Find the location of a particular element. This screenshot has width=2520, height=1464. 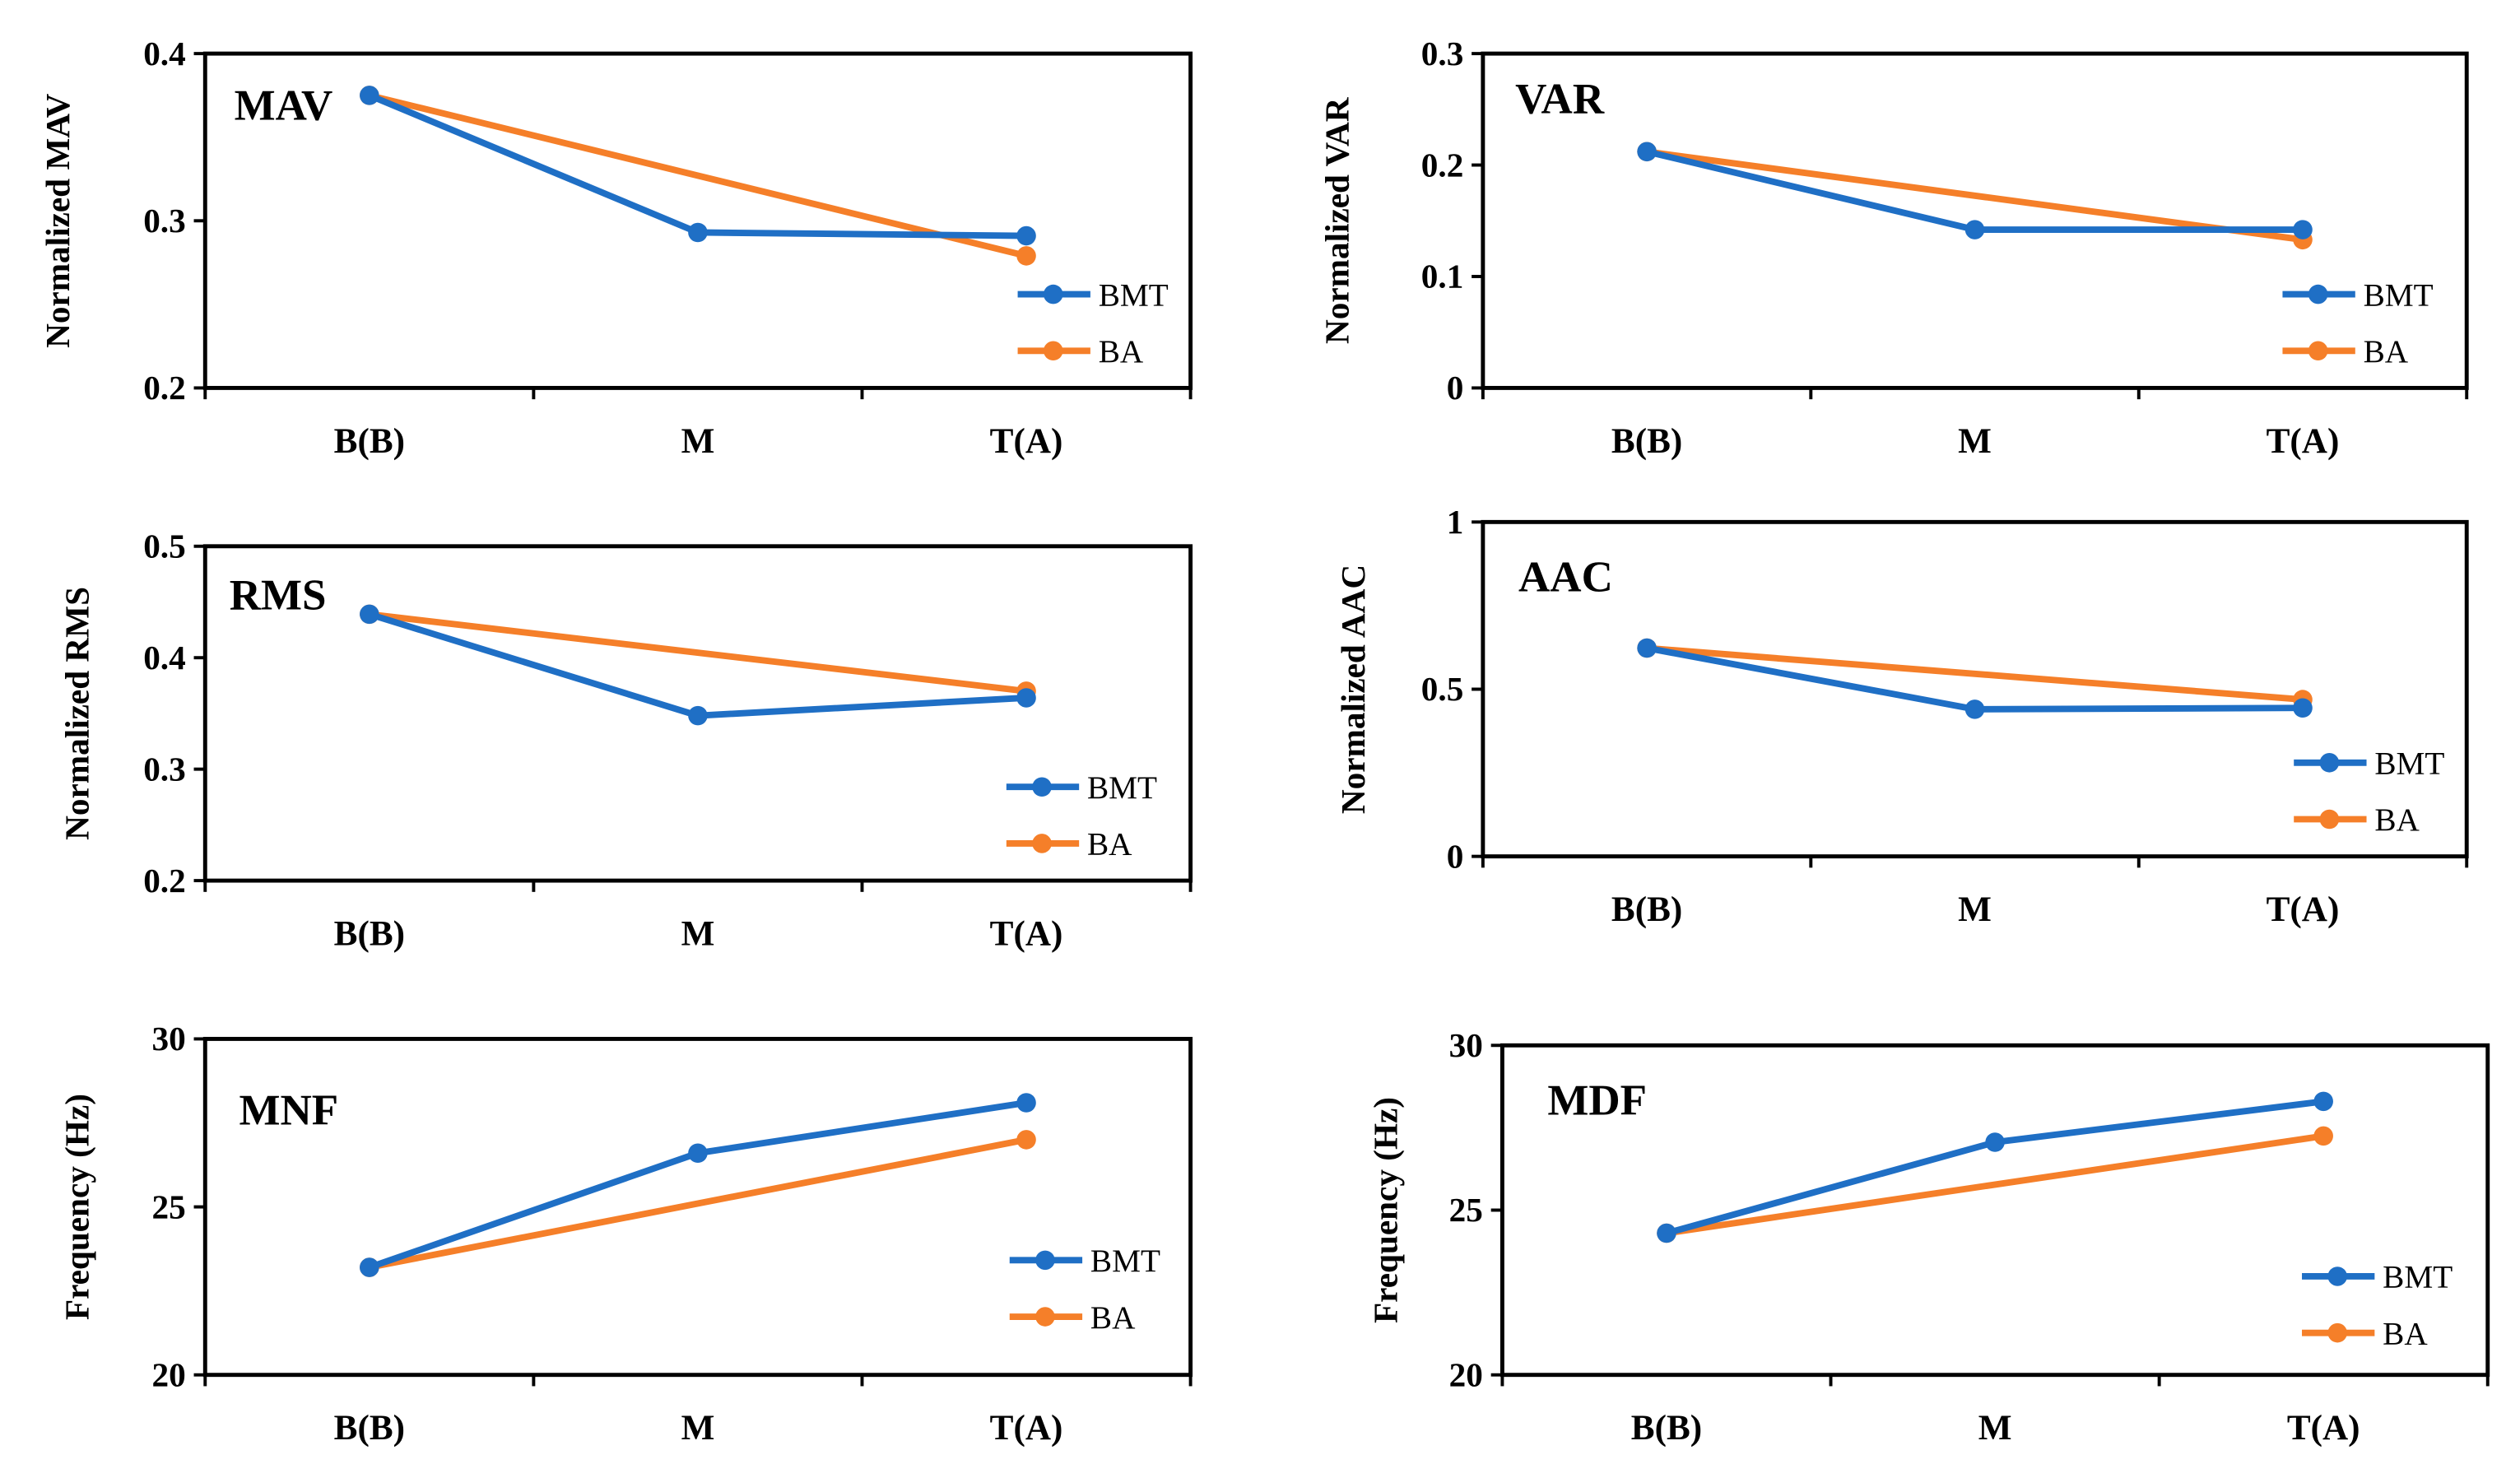

y-tick-label: 0.4 is located at coordinates (164, 657).